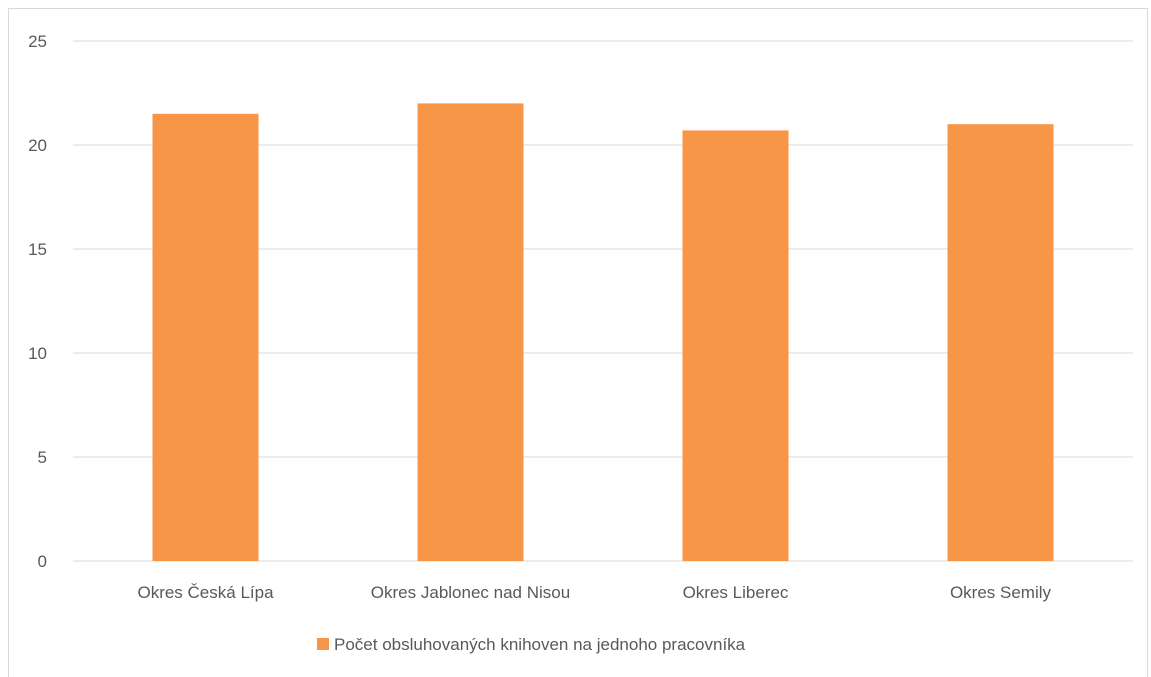 Image resolution: width=1151 pixels, height=677 pixels. Describe the element at coordinates (37, 249) in the screenshot. I see `y-tick-label: 15` at that location.